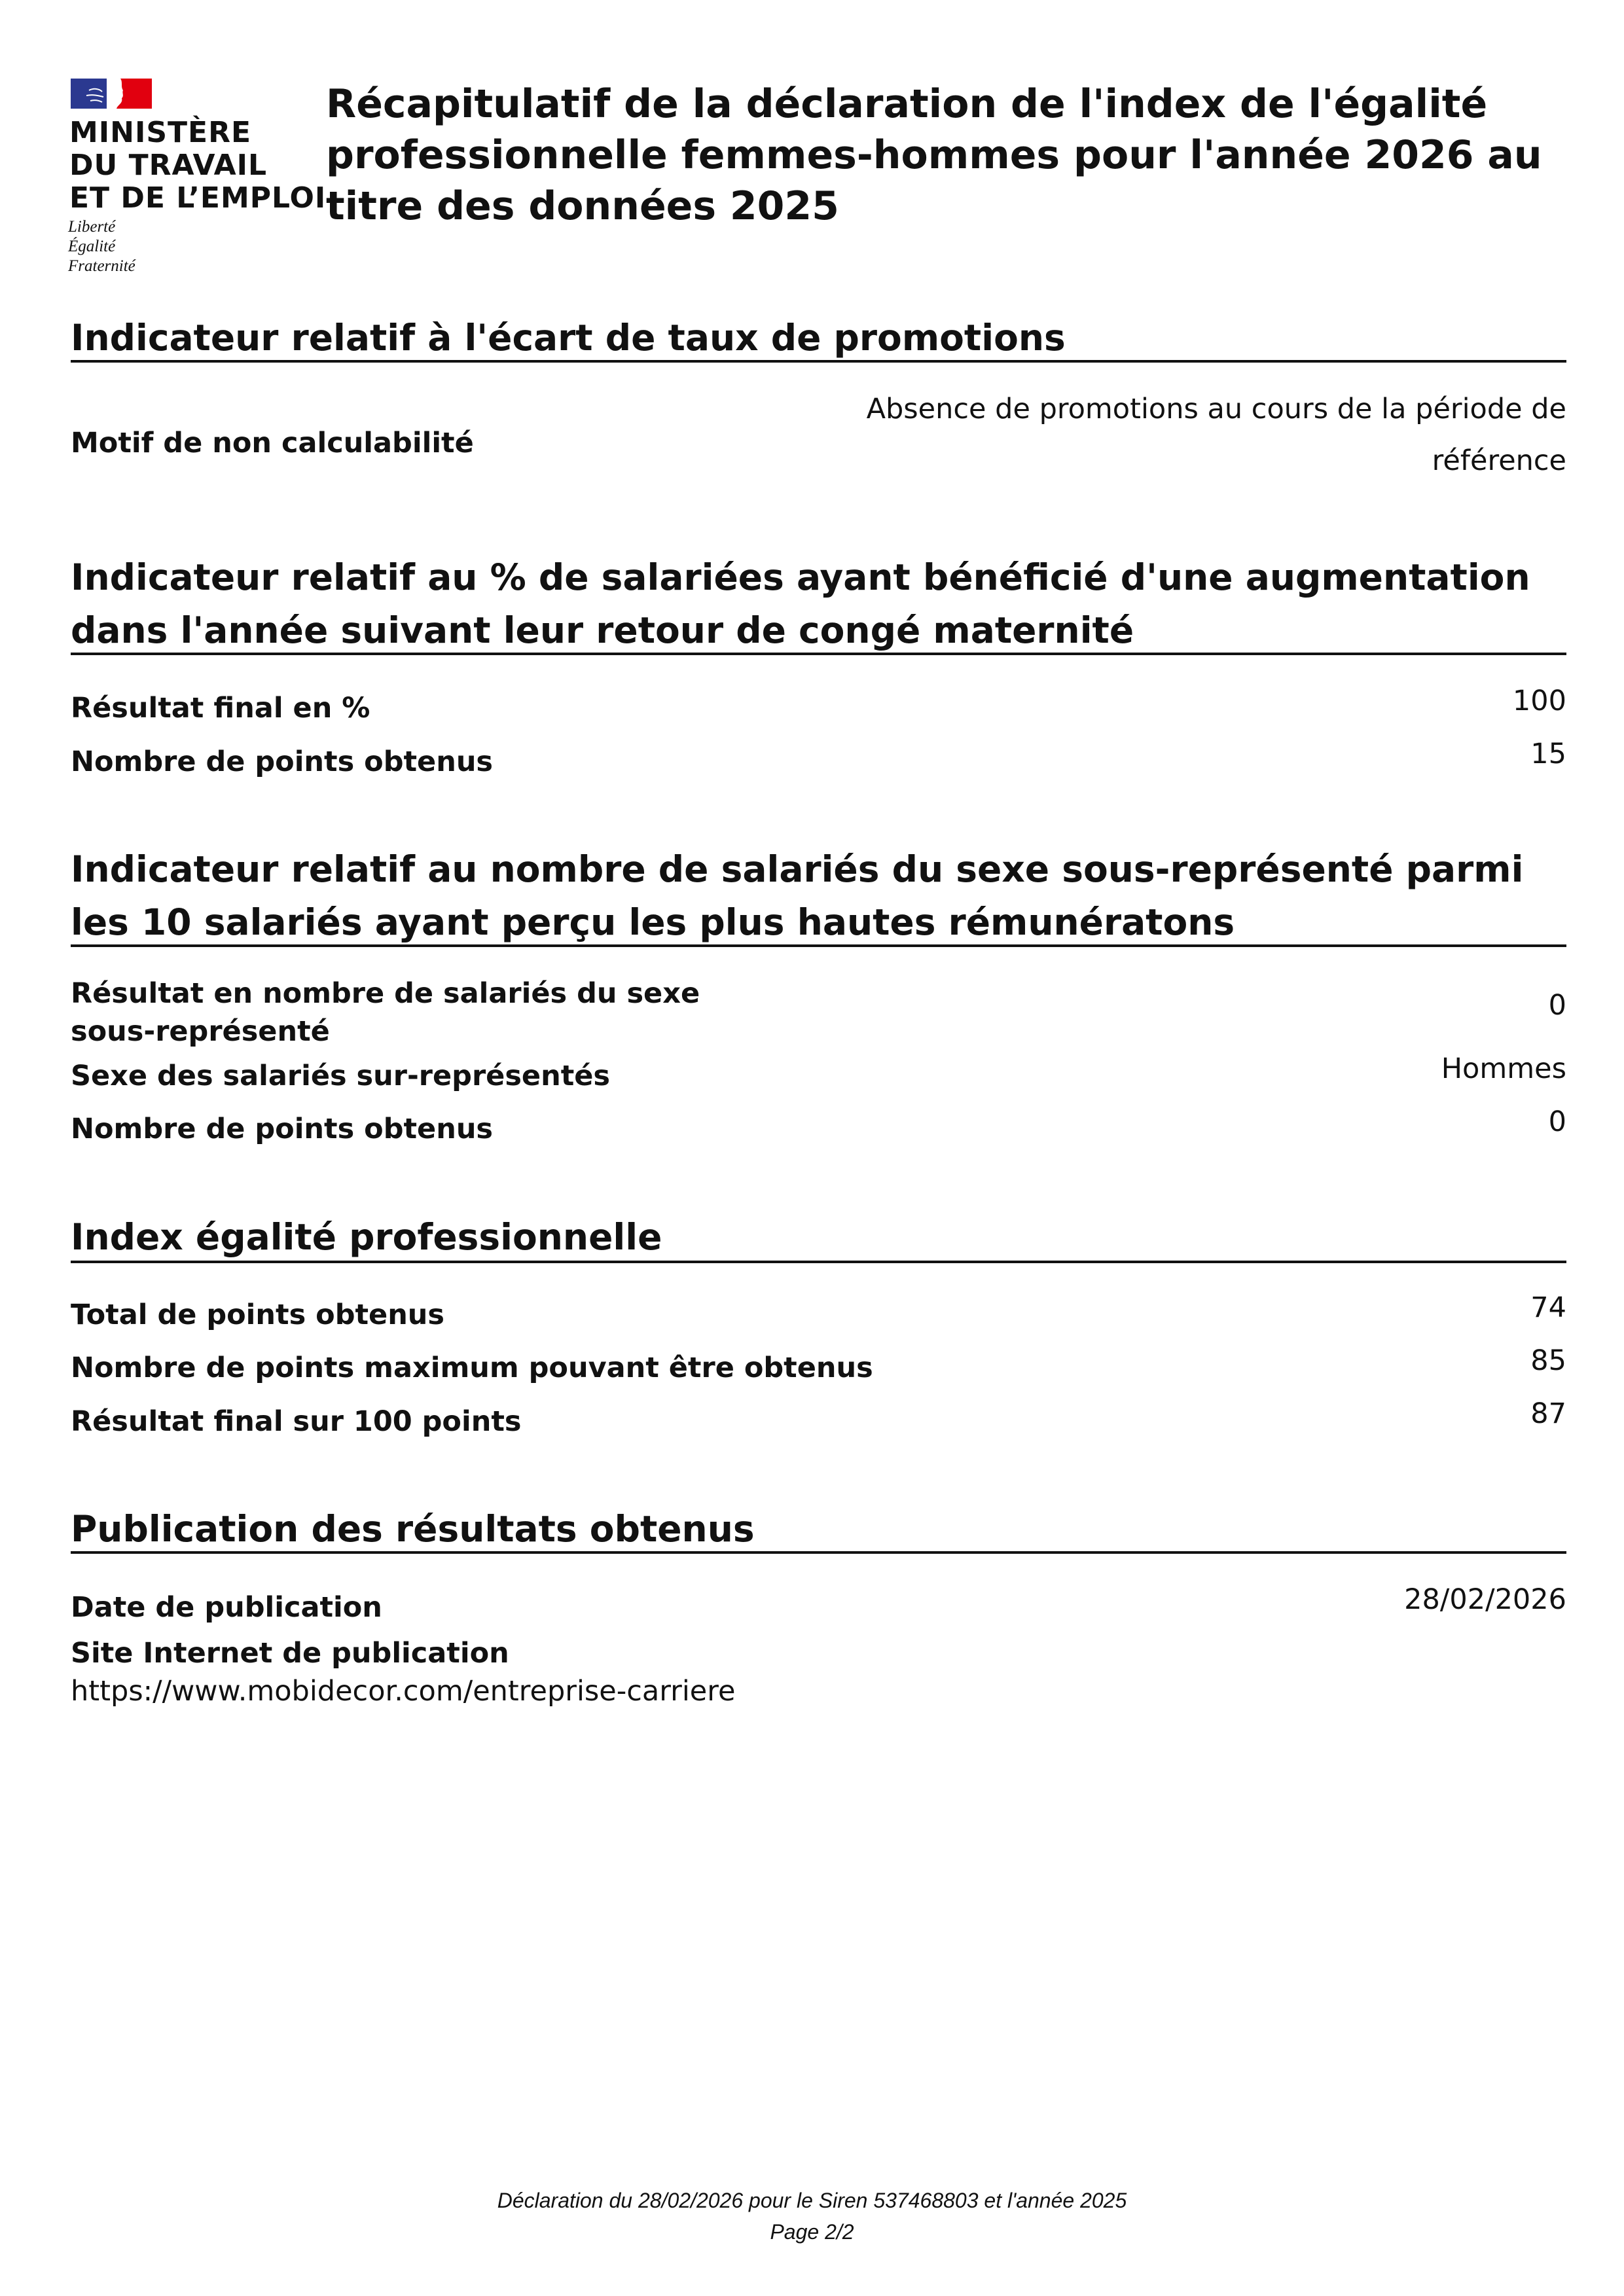 The height and width of the screenshot is (2296, 1624). Describe the element at coordinates (200, 1031) in the screenshot. I see `result-label-line2: sous-représenté` at that location.